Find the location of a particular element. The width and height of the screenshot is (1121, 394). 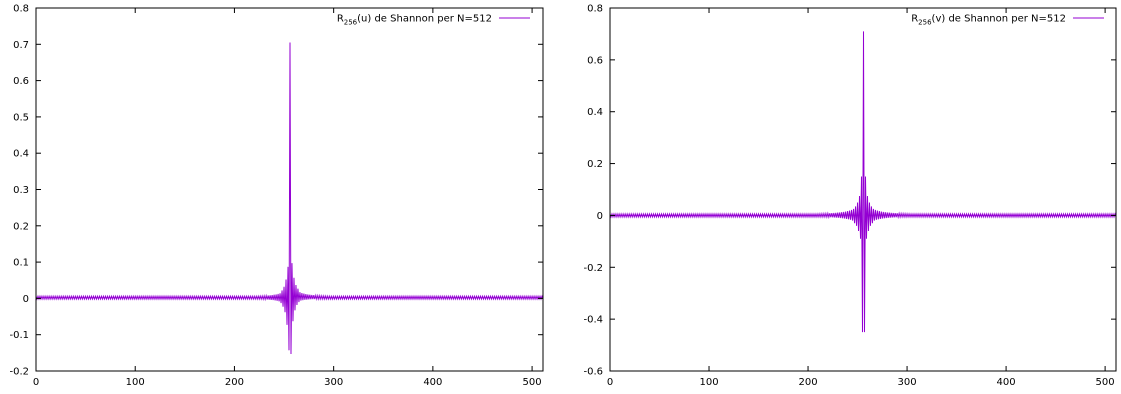

legend: R256(u) de Shannon per N=512 is located at coordinates (433, 20).